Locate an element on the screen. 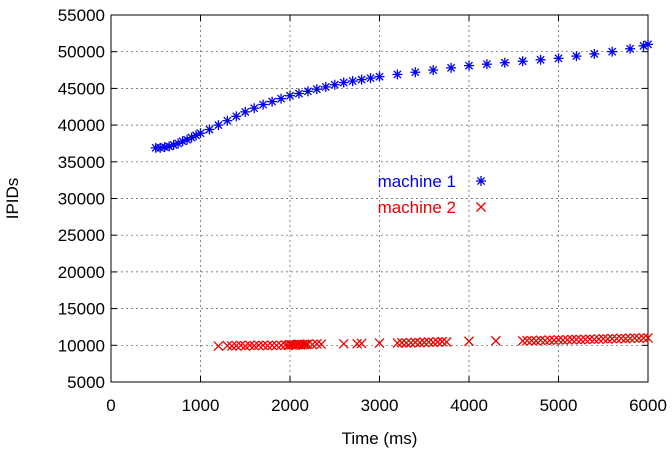  y-tick-label: 15000 is located at coordinates (81, 309).